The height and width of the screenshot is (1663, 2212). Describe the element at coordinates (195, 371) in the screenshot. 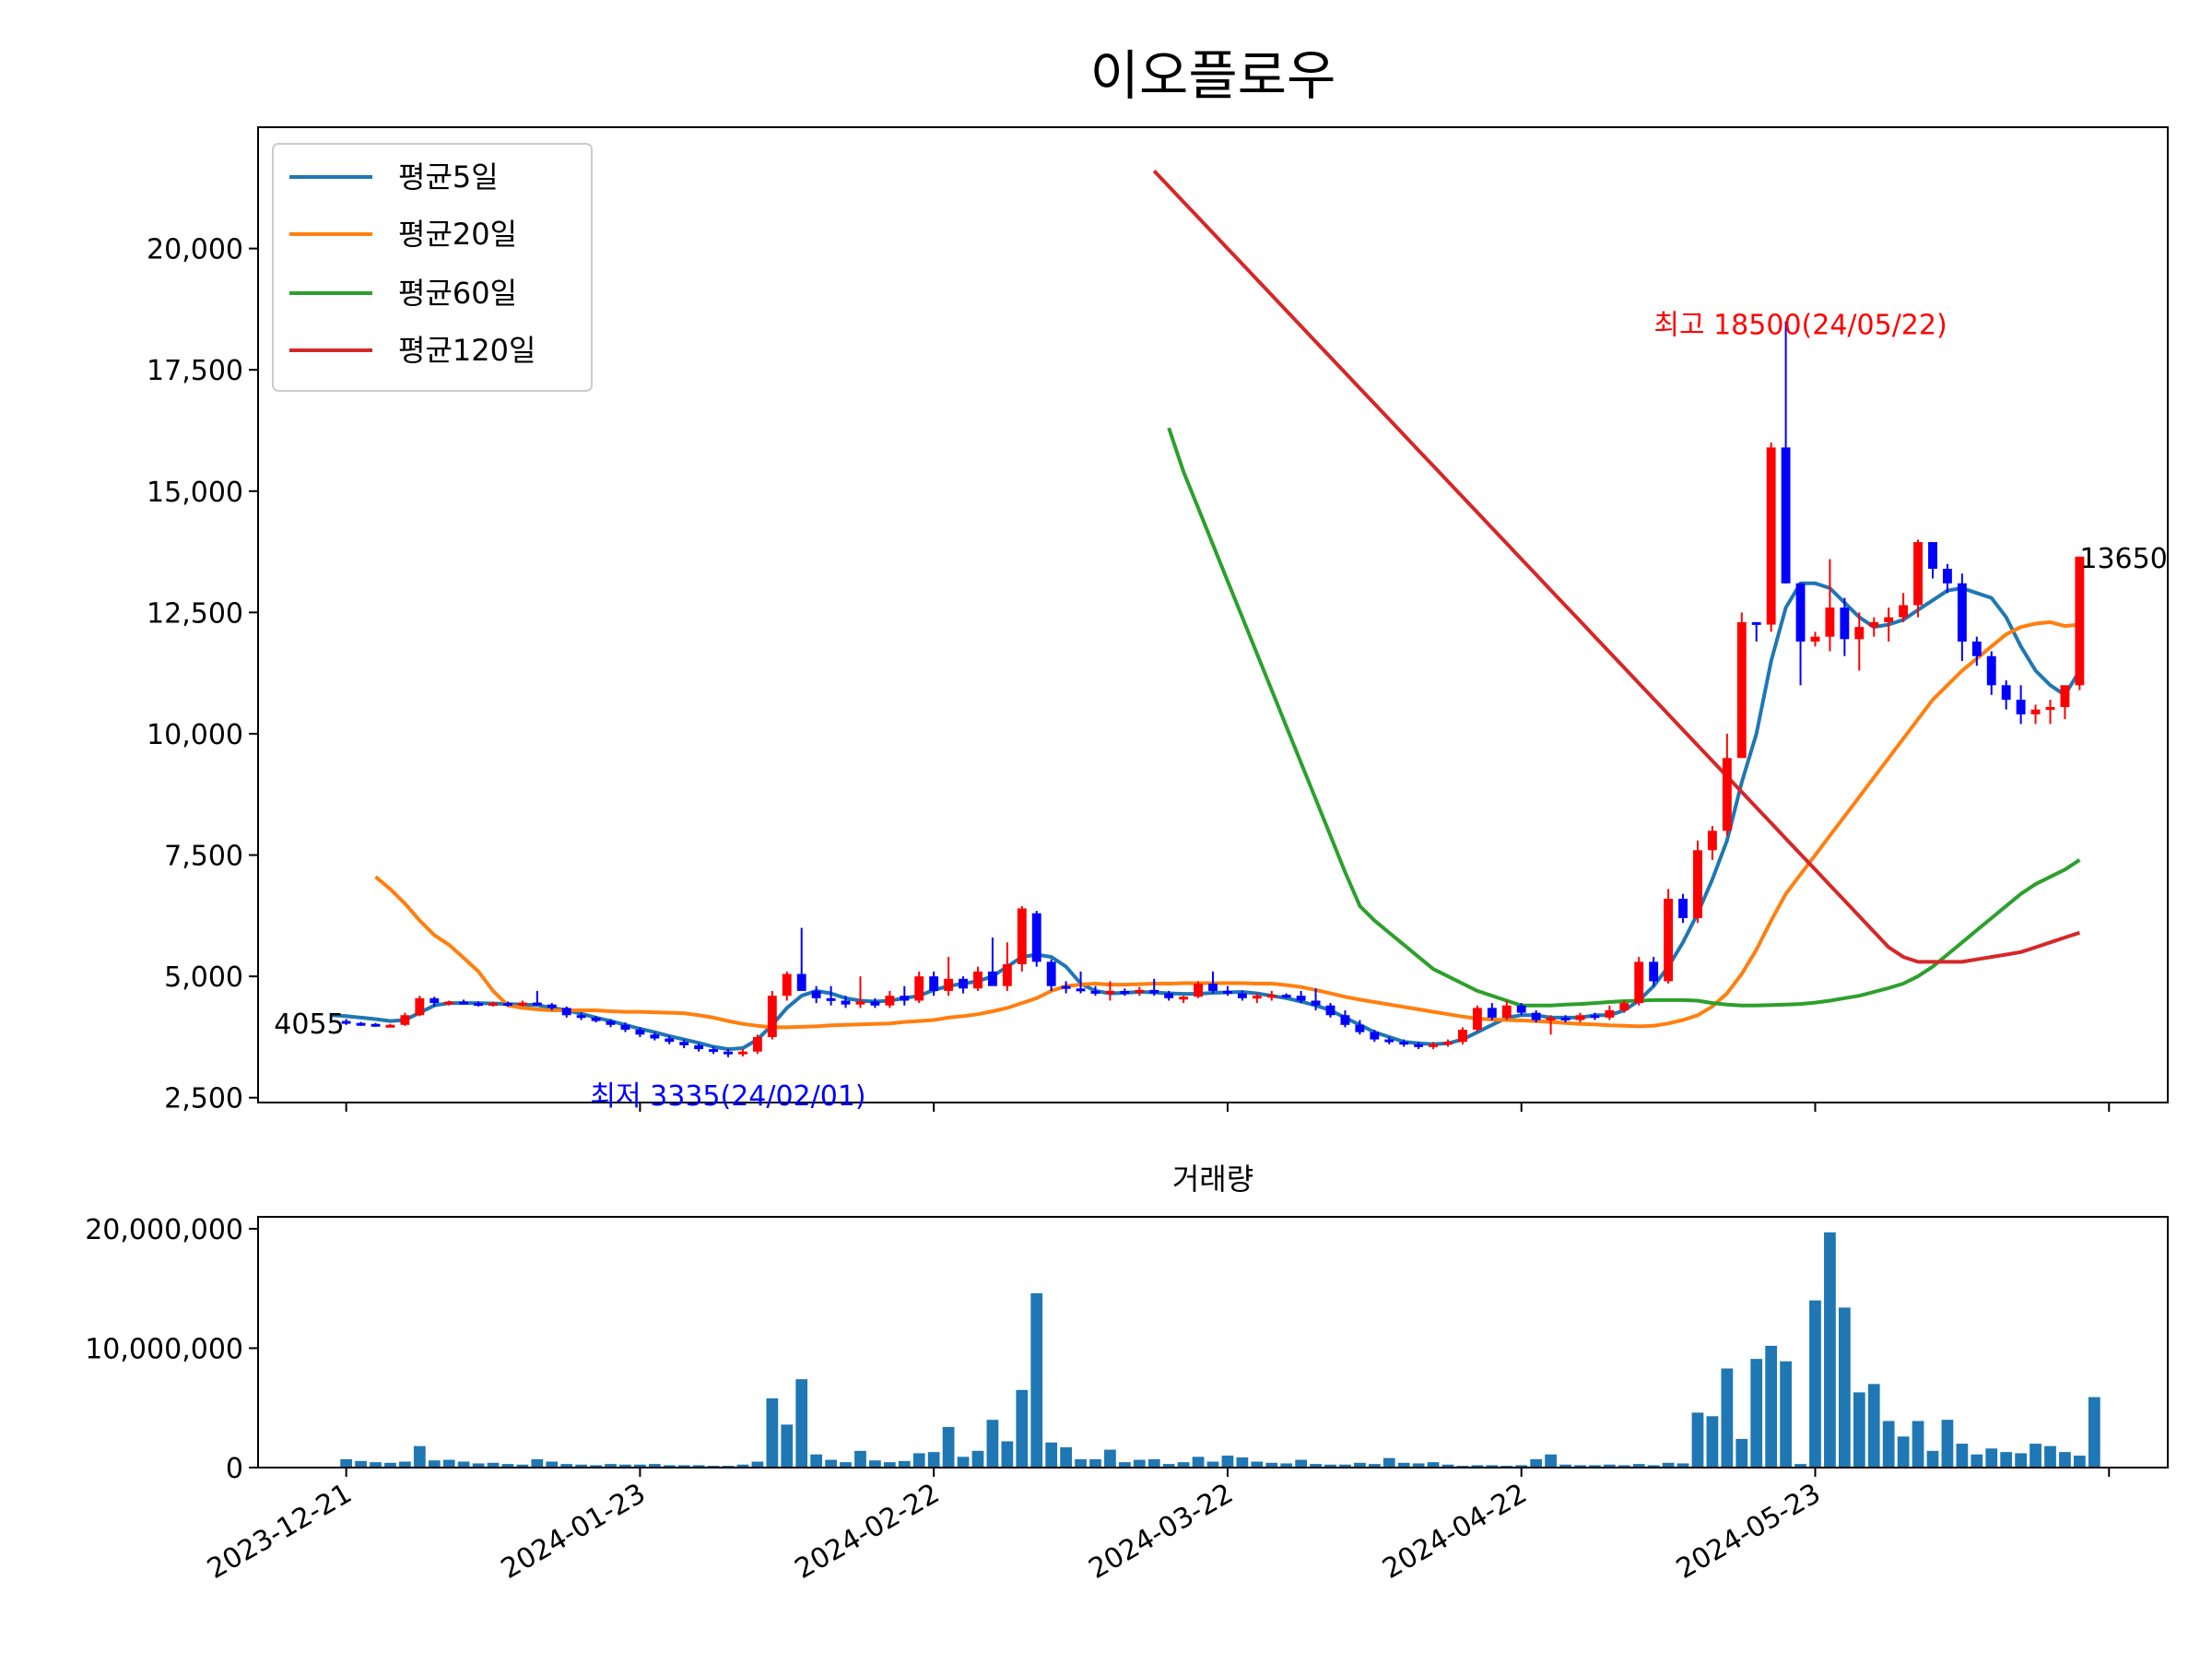

I see `price-y-tick-label: 17,500` at that location.